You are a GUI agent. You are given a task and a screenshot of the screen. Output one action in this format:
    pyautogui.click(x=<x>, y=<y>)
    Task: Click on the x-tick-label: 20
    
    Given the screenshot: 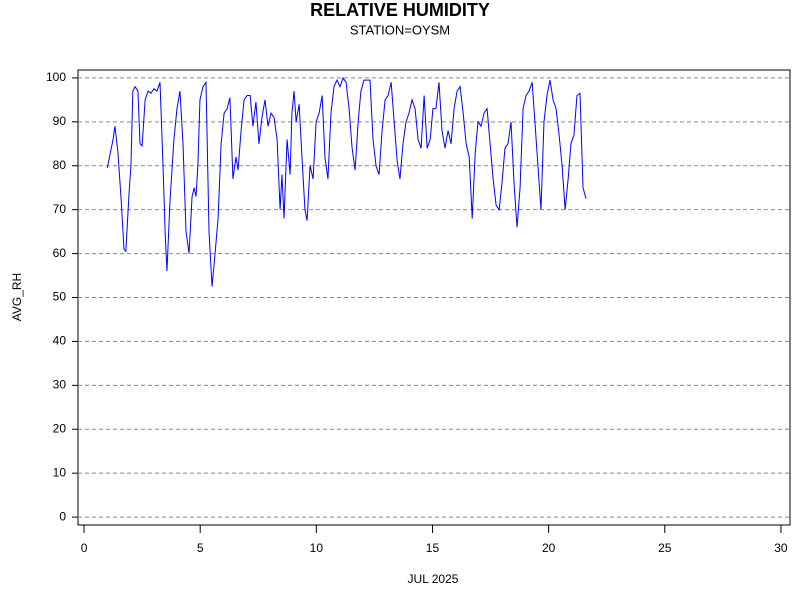 What is the action you would take?
    pyautogui.click(x=549, y=548)
    